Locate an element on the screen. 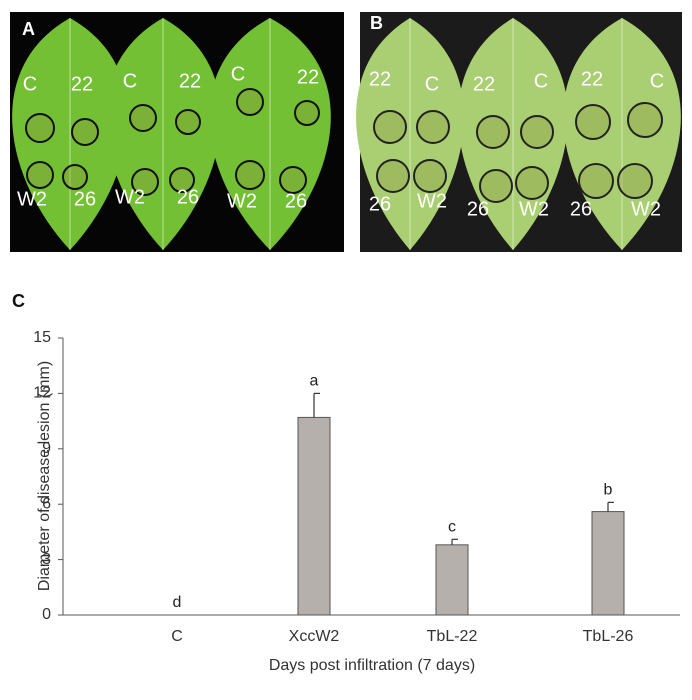 This screenshot has height=700, width=692. y-tick-label: 12 is located at coordinates (42, 393).